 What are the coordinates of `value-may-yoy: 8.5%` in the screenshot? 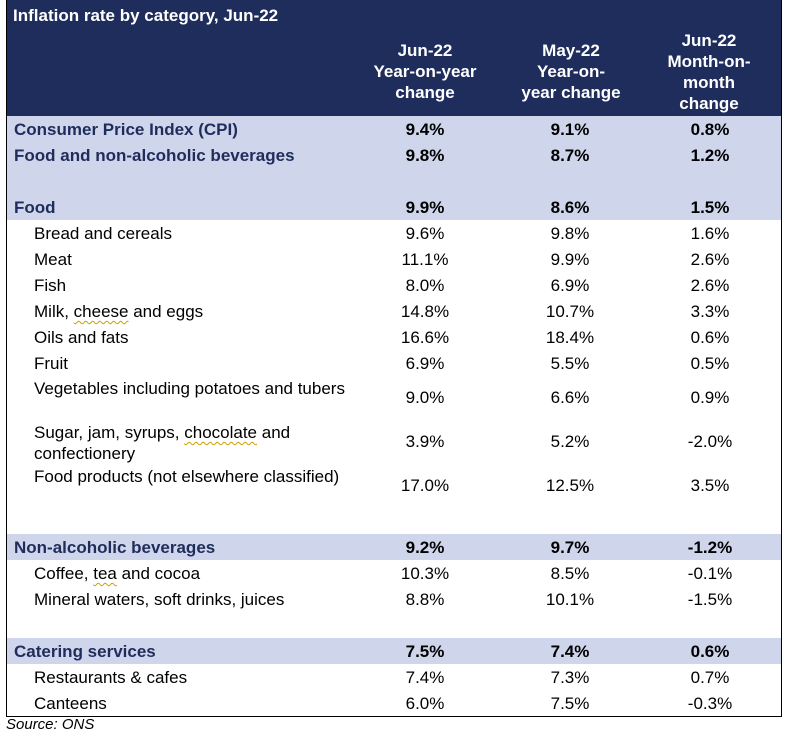 It's located at (570, 573).